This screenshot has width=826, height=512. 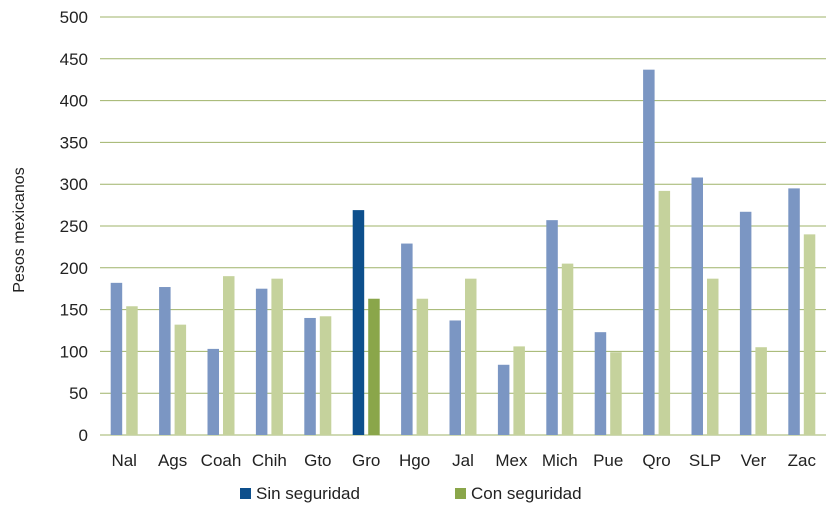 I want to click on x-category-label: Coah, so click(x=221, y=460).